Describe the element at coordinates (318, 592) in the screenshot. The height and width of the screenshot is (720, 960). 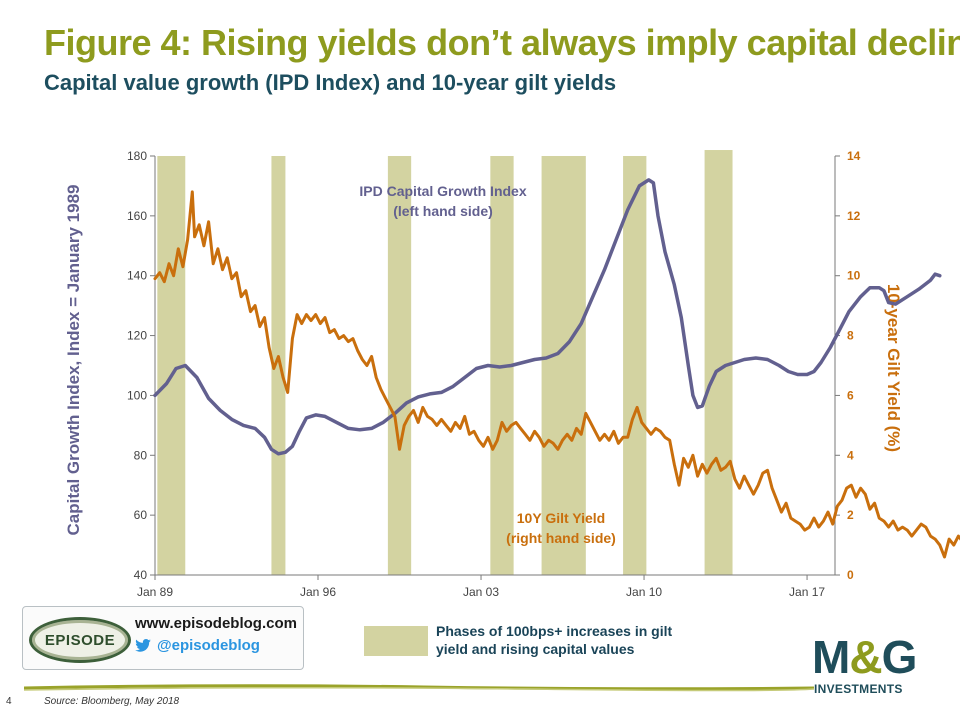
I see `x-tick-label: Jan 96` at that location.